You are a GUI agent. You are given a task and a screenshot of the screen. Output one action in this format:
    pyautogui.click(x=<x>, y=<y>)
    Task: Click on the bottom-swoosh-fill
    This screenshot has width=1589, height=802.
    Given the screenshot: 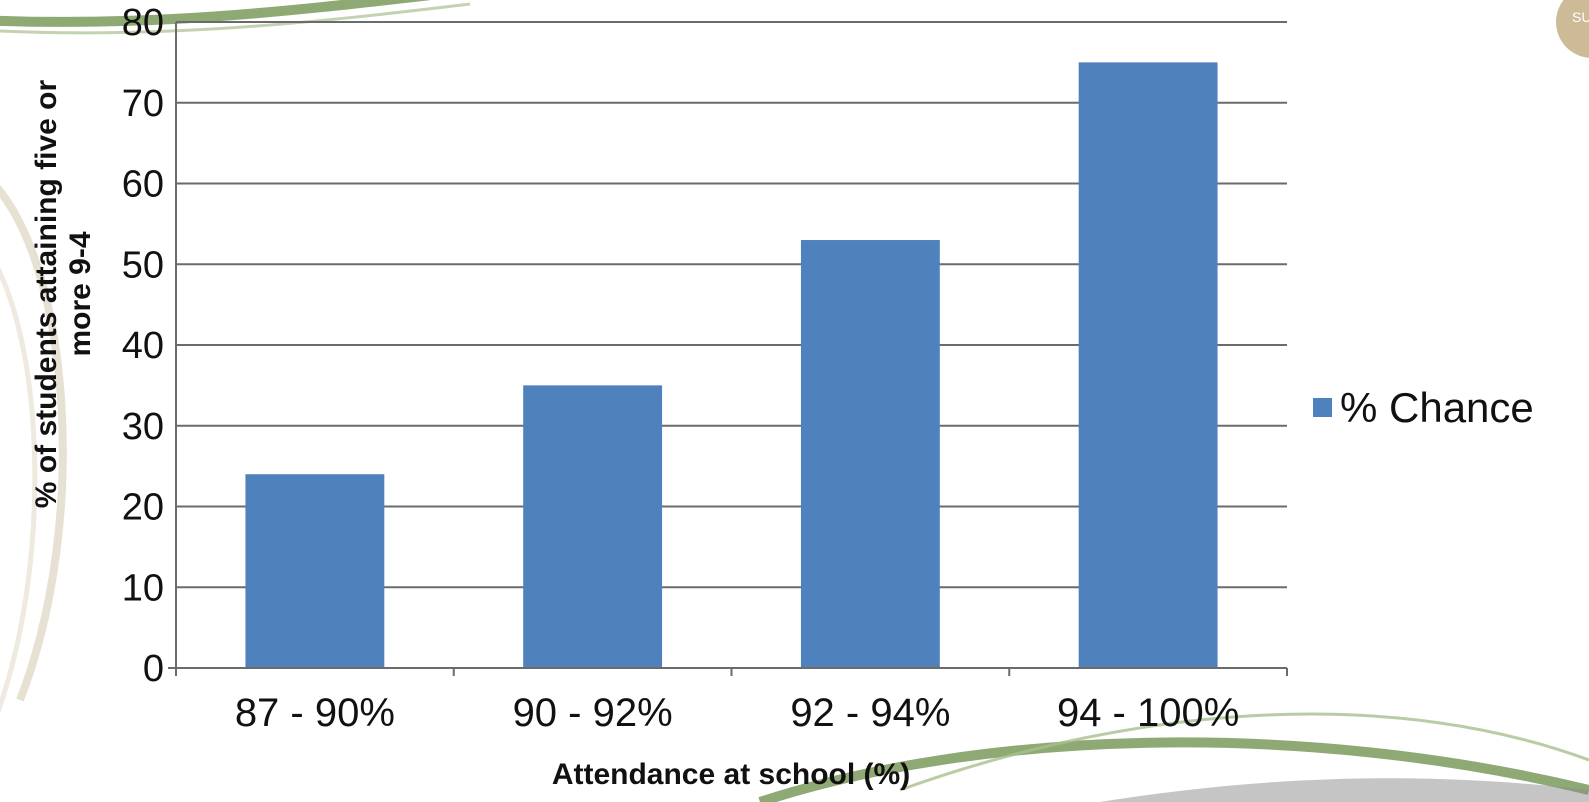 What is the action you would take?
    pyautogui.click(x=1344, y=790)
    